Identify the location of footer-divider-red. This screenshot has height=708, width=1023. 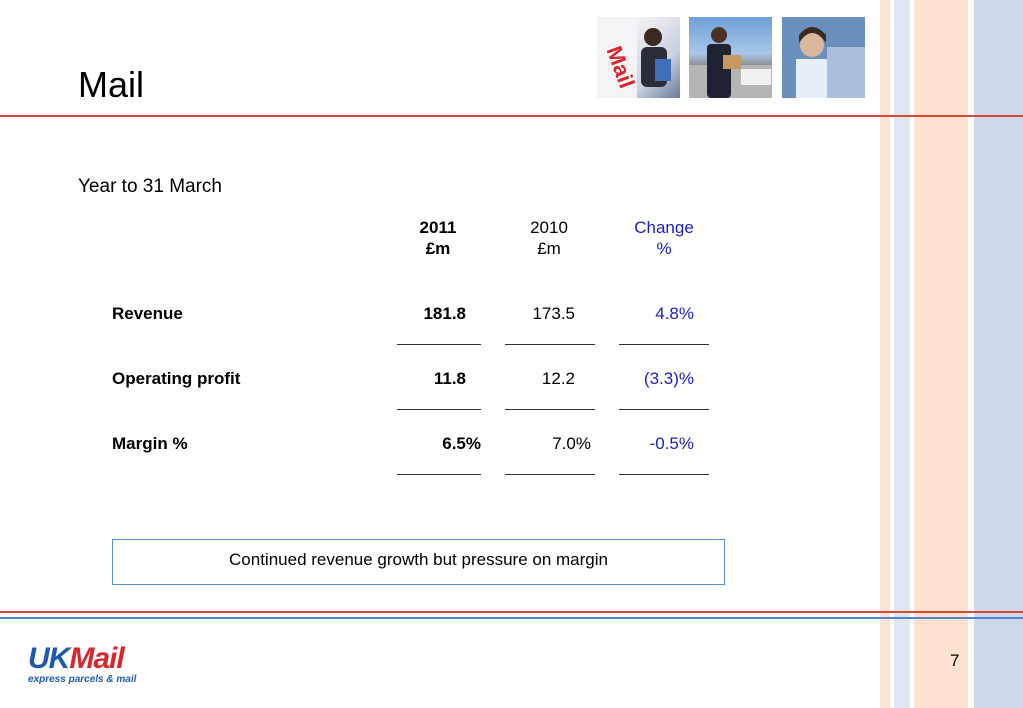
(511, 612).